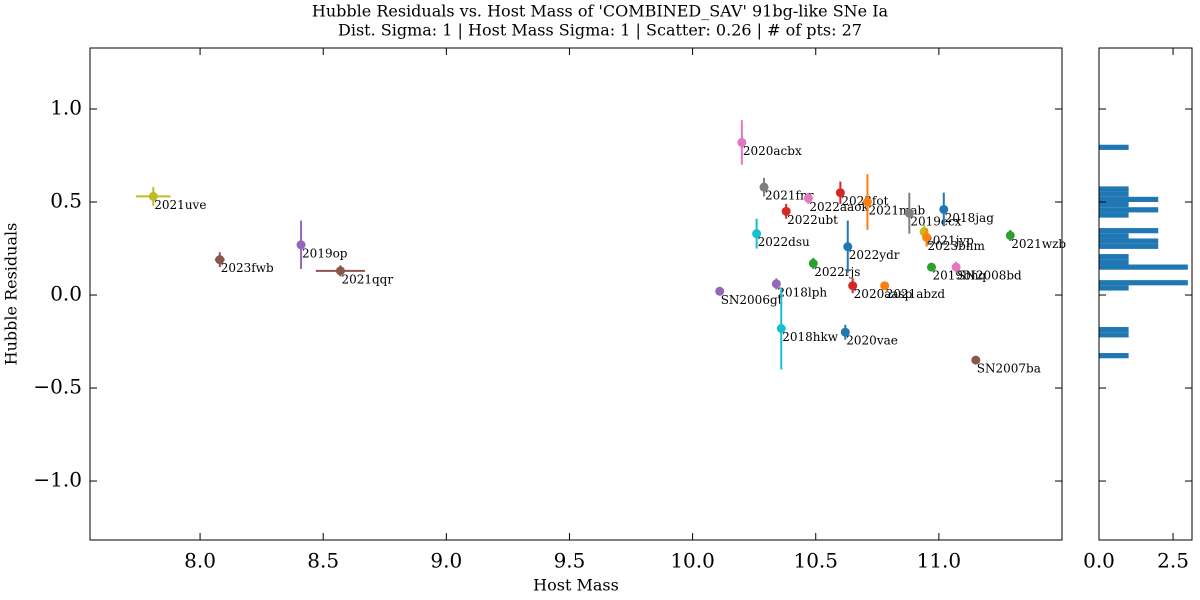  Describe the element at coordinates (367, 279) in the screenshot. I see `point-label: 2021qqr` at that location.